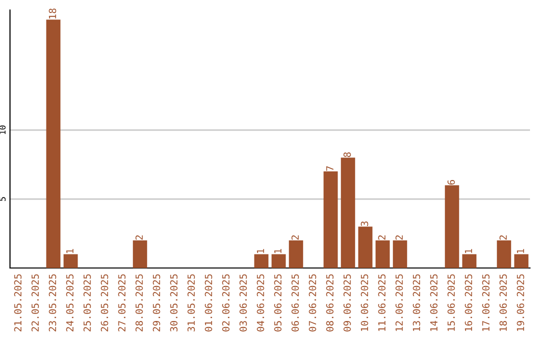 The image size is (540, 340). I want to click on x-tick-label: 25.05.2025, so click(87, 303).